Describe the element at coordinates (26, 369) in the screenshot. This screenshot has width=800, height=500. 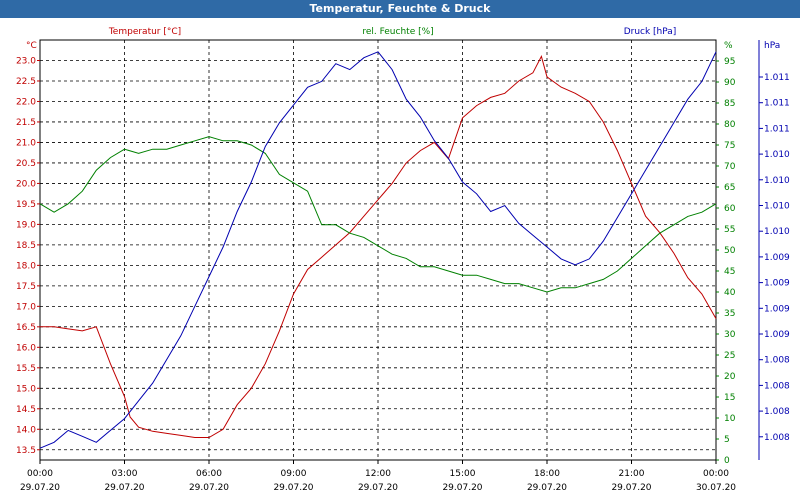
I see `temperature-tick-label: 15.5` at that location.